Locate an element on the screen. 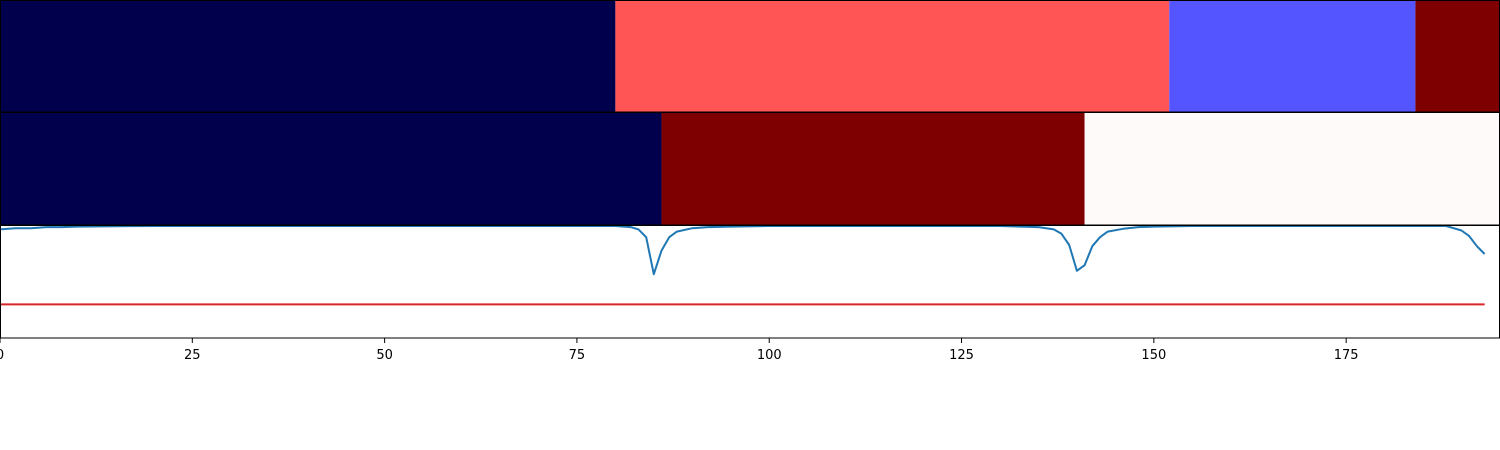  x-tick-label-75: 75 is located at coordinates (577, 355).